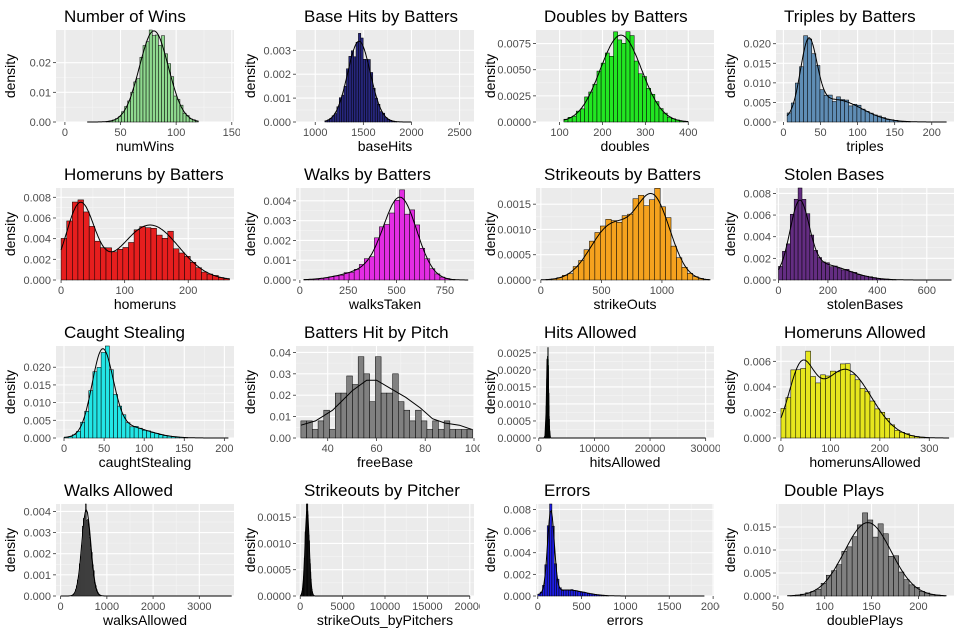 Image resolution: width=960 pixels, height=632 pixels. What do you see at coordinates (929, 449) in the screenshot?
I see `x-tick-label: 300` at bounding box center [929, 449].